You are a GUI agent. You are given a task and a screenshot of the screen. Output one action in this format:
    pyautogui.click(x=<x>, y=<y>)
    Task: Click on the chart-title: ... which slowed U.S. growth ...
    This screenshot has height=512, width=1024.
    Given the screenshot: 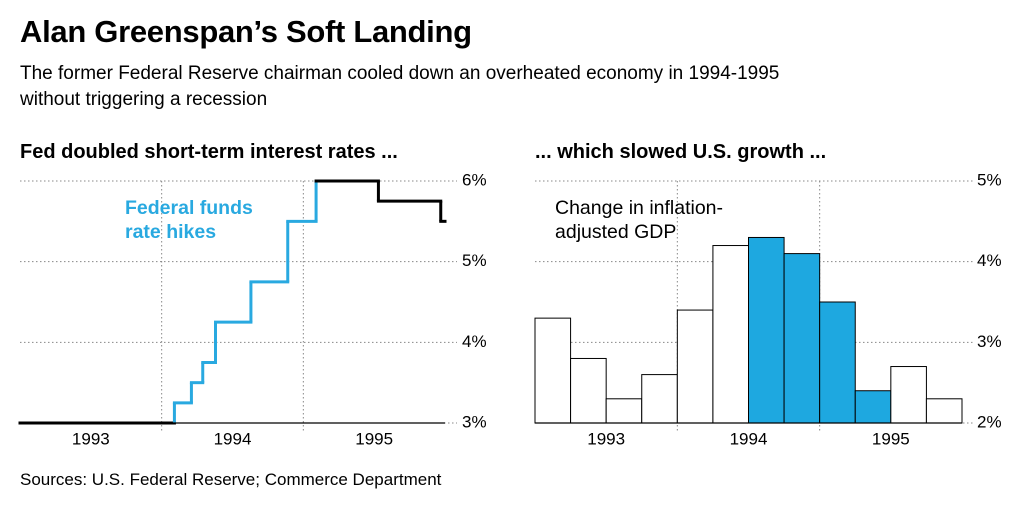 What is the action you would take?
    pyautogui.click(x=681, y=152)
    